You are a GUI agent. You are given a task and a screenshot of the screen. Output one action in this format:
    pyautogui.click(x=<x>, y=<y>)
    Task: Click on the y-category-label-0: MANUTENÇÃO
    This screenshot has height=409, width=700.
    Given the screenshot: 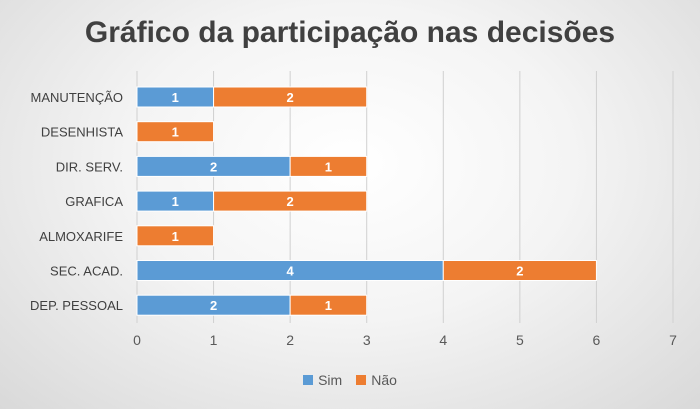 What is the action you would take?
    pyautogui.click(x=77, y=97)
    